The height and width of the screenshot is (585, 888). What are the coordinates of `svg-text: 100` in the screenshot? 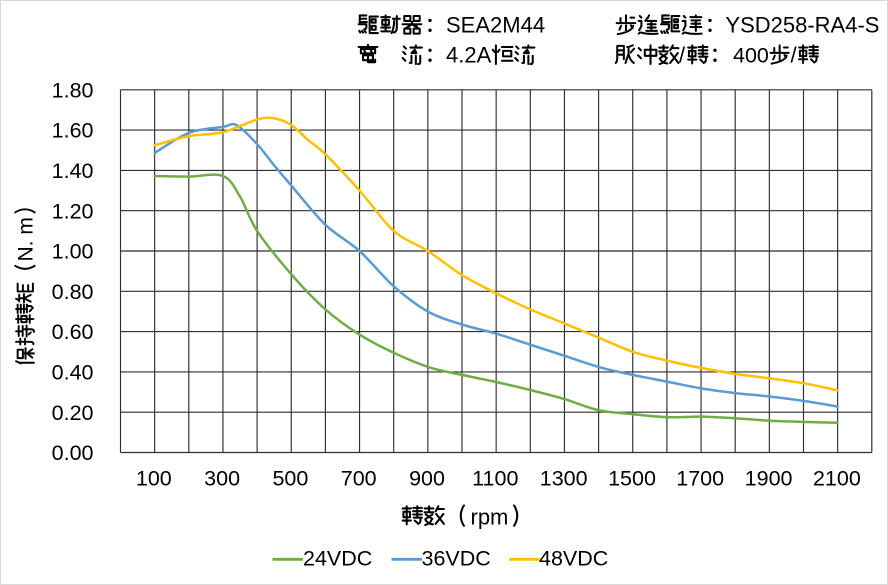 It's located at (154, 479).